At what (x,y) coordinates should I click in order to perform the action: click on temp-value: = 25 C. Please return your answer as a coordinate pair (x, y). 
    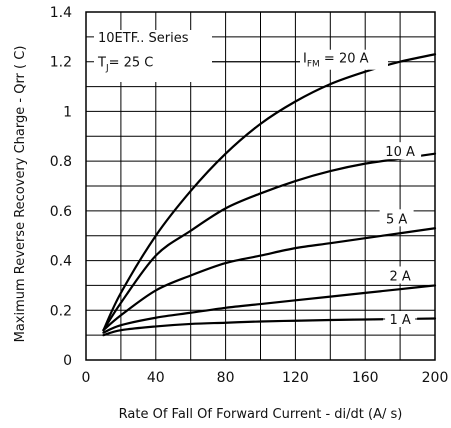
    Looking at the image, I should click on (131, 63).